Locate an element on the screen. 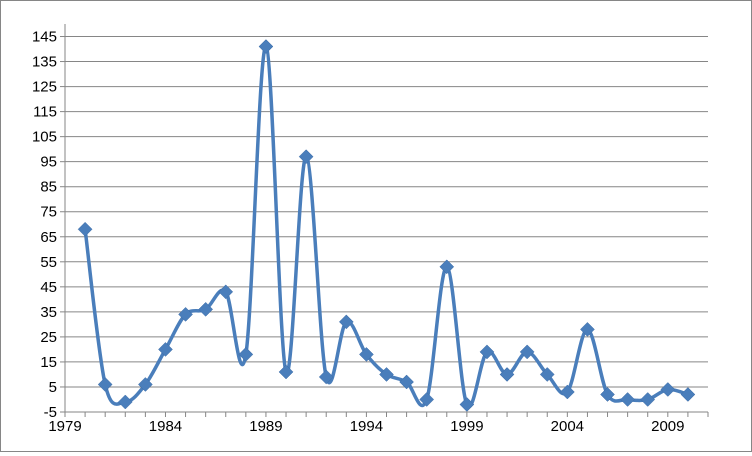  data-point-2000 is located at coordinates (487, 352).